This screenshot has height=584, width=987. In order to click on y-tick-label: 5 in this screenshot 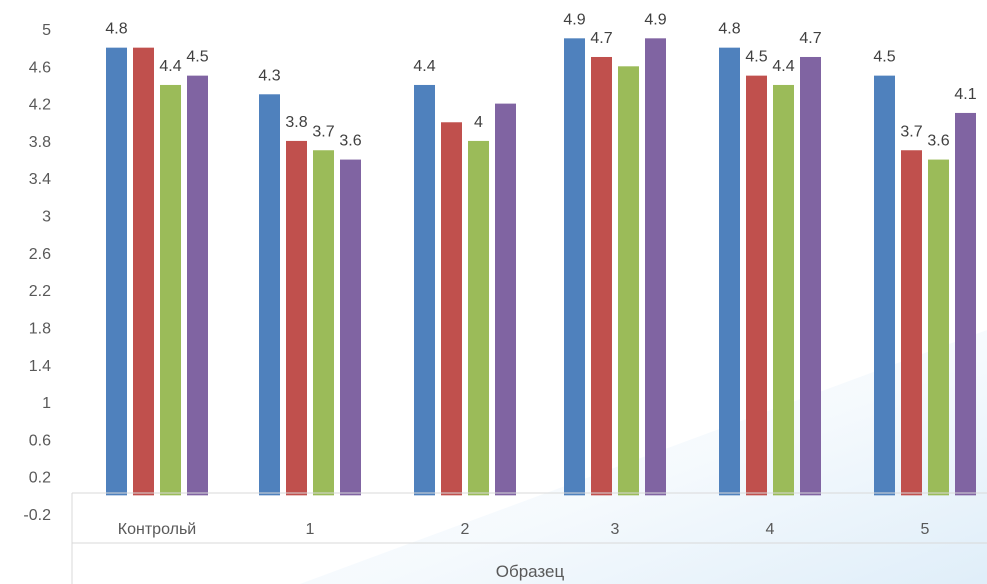, I will do `click(46, 30)`.